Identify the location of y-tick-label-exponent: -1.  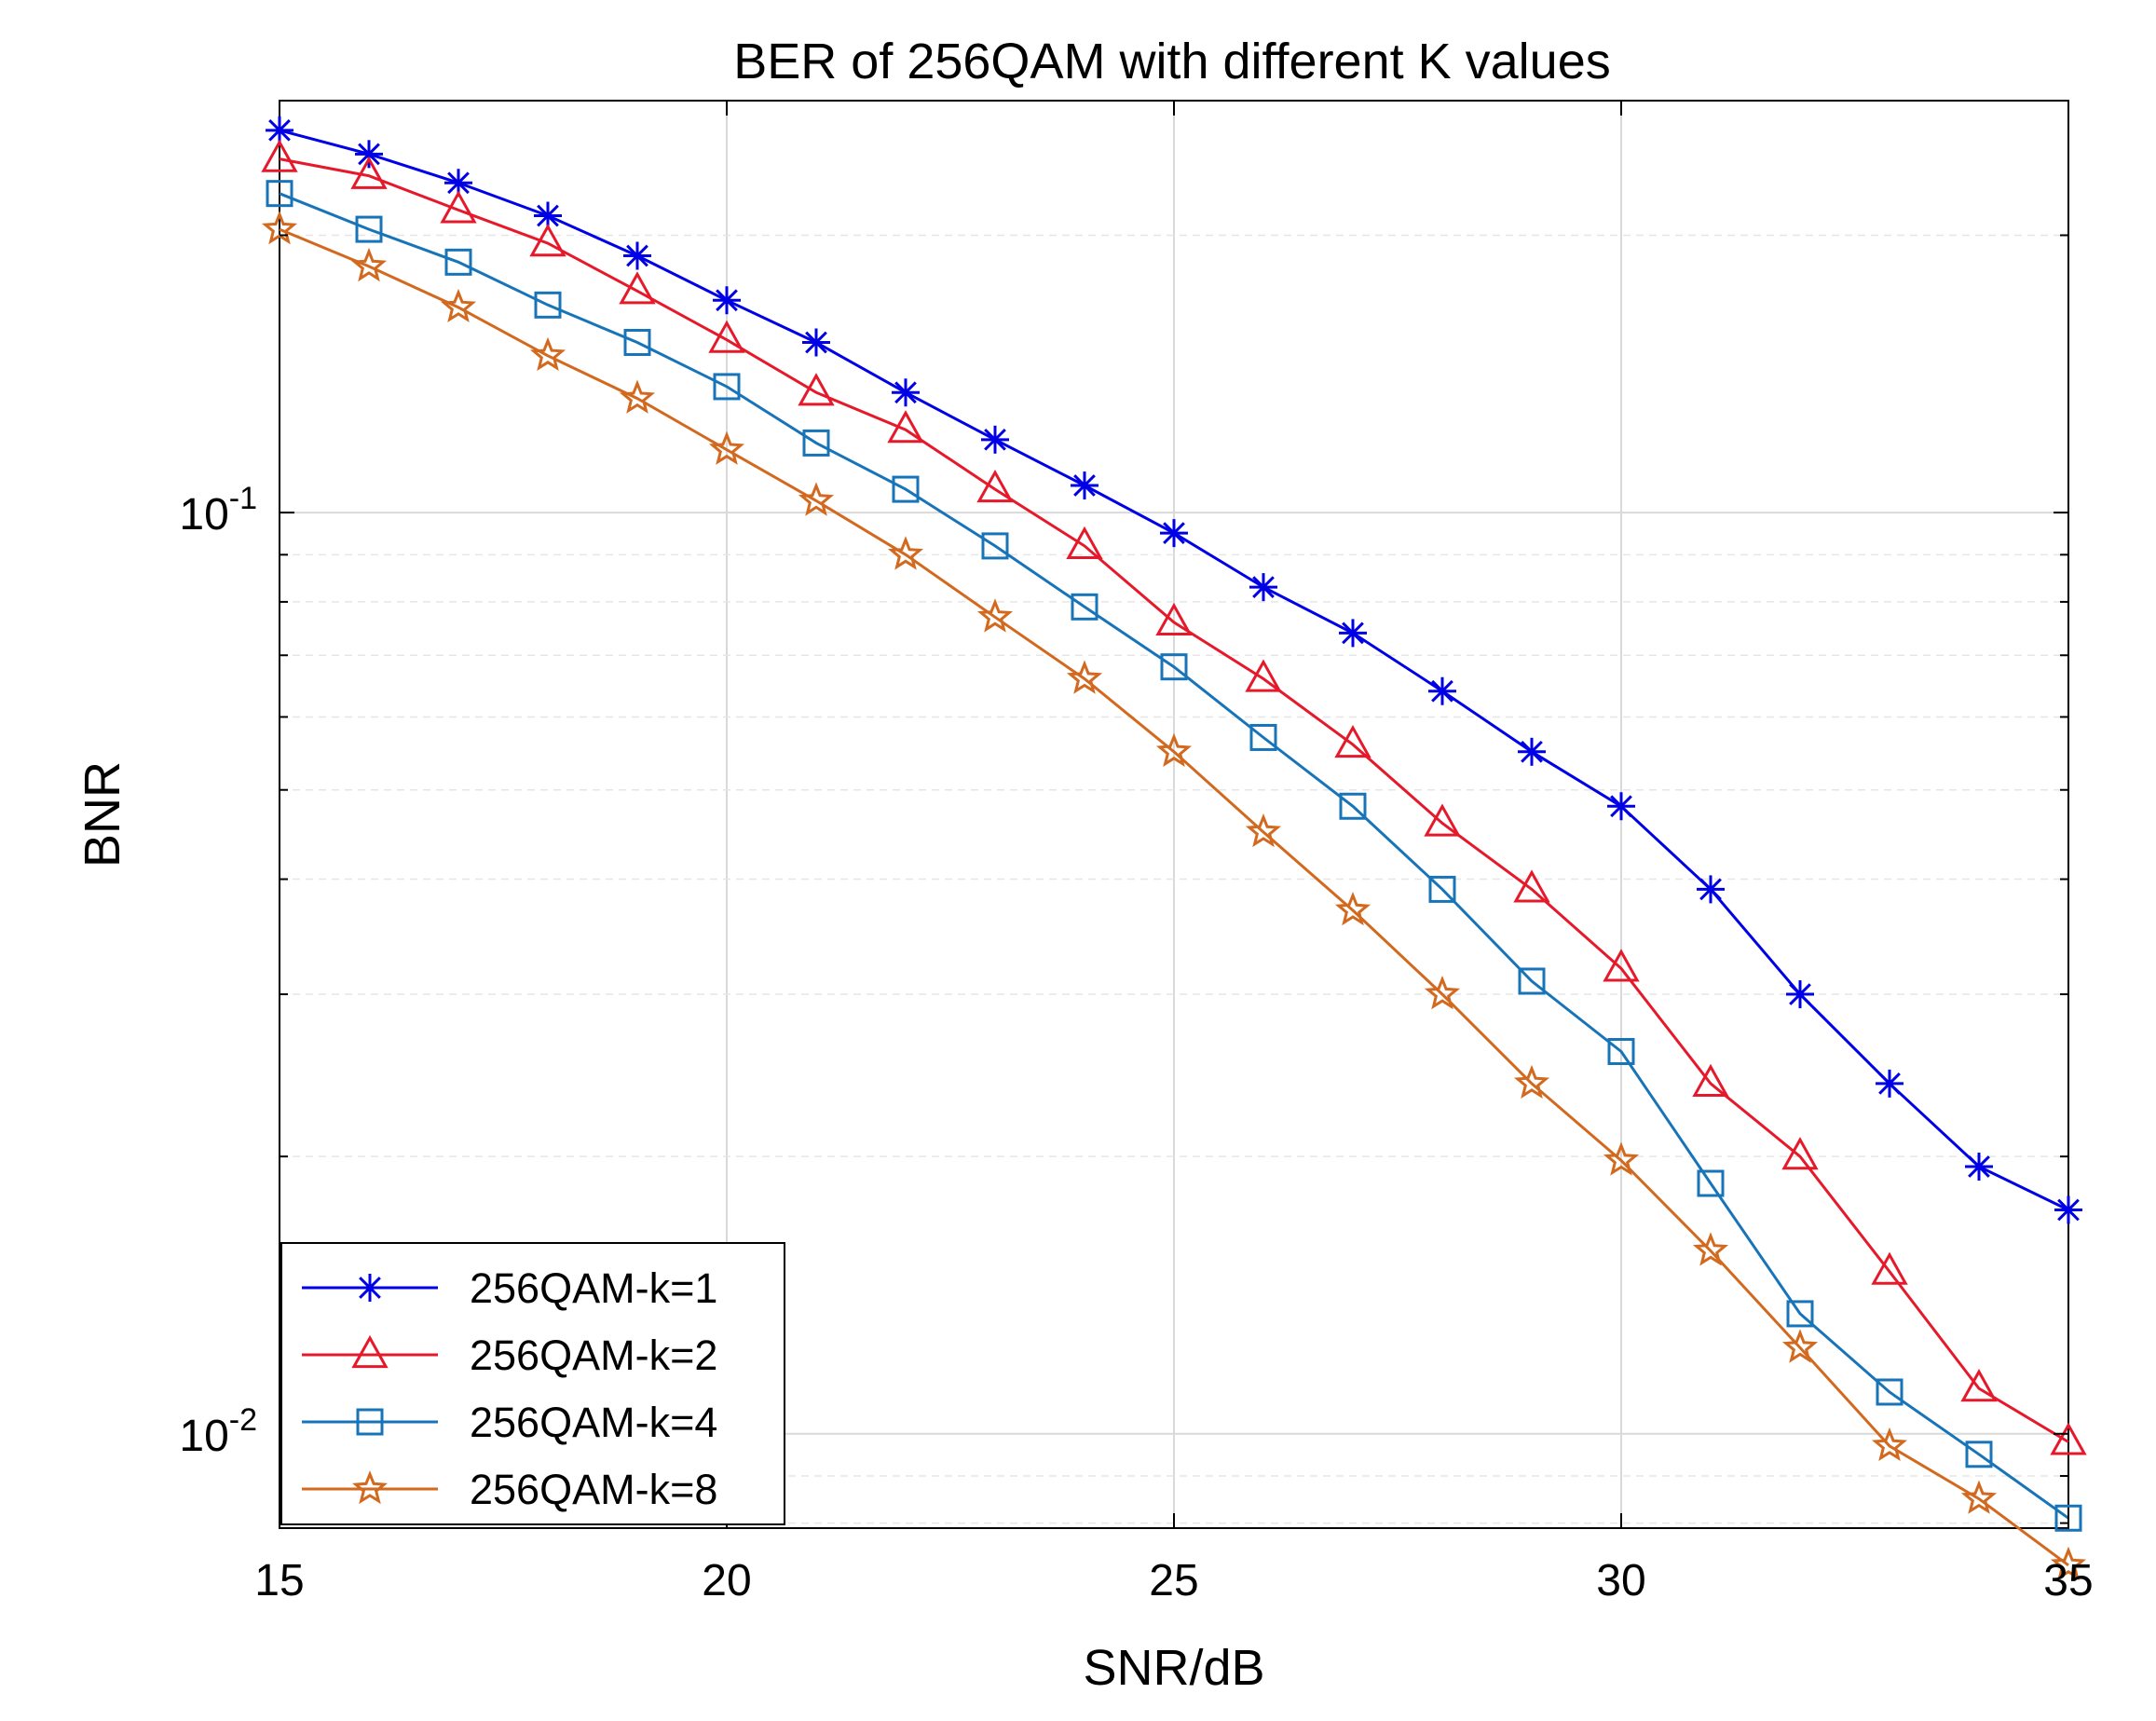
(243, 498).